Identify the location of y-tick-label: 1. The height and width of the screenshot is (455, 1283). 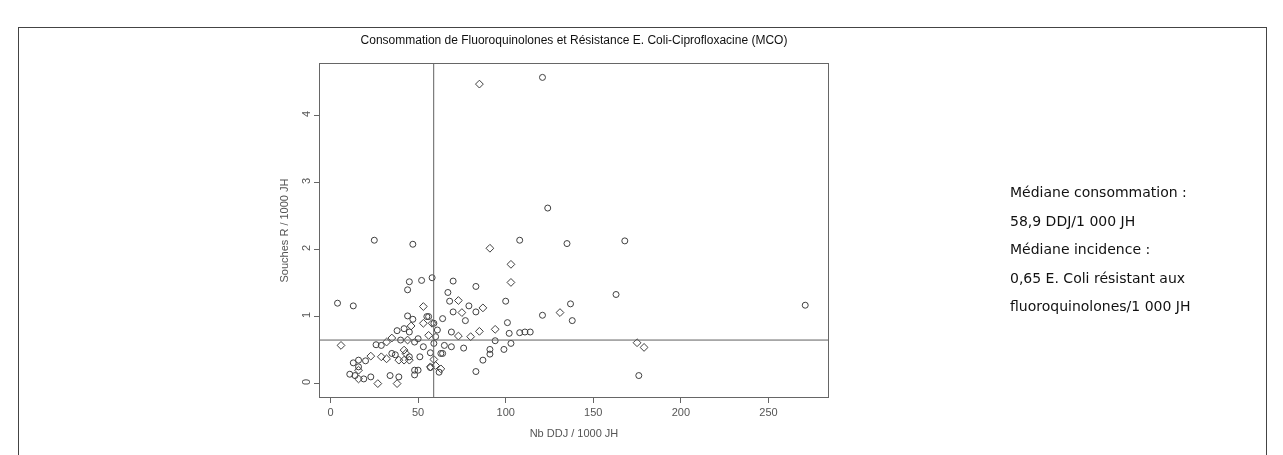
(305, 315).